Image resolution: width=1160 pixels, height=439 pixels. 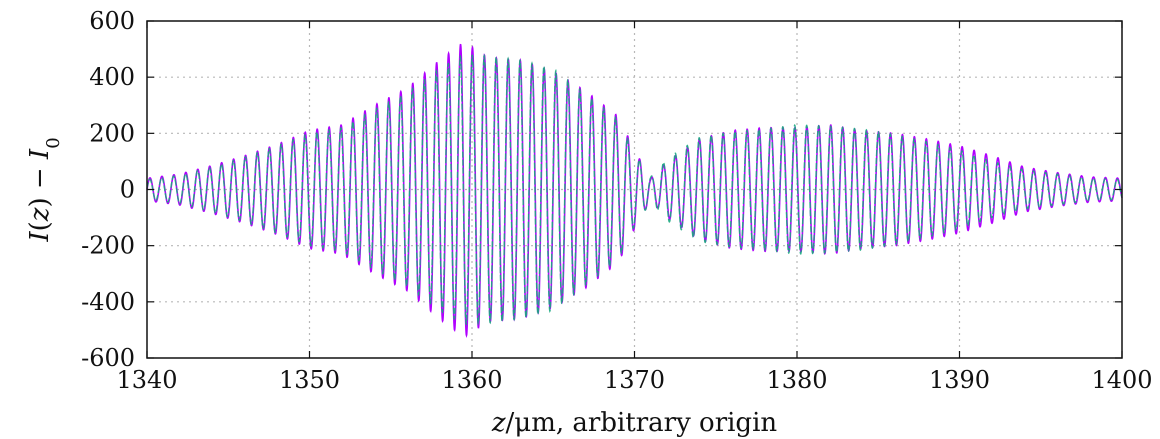 What do you see at coordinates (40, 154) in the screenshot?
I see `y-title-i0: I` at bounding box center [40, 154].